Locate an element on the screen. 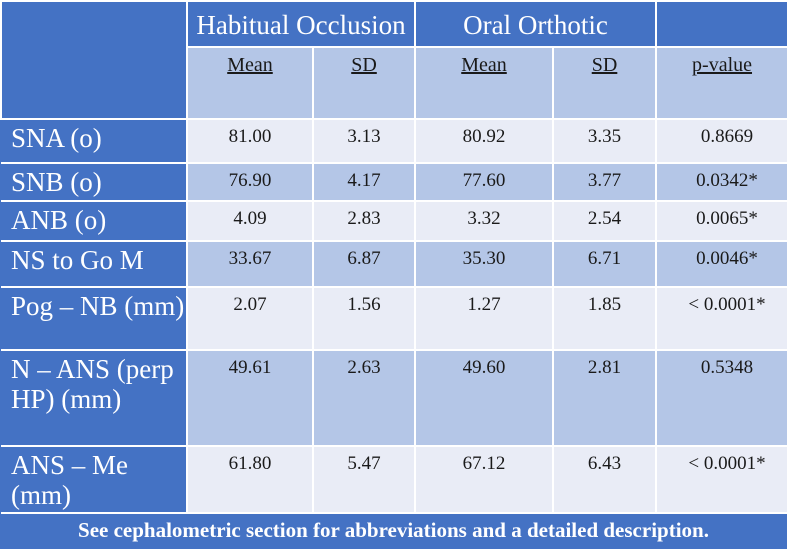 This screenshot has height=549, width=787. corner-cell is located at coordinates (94, 60).